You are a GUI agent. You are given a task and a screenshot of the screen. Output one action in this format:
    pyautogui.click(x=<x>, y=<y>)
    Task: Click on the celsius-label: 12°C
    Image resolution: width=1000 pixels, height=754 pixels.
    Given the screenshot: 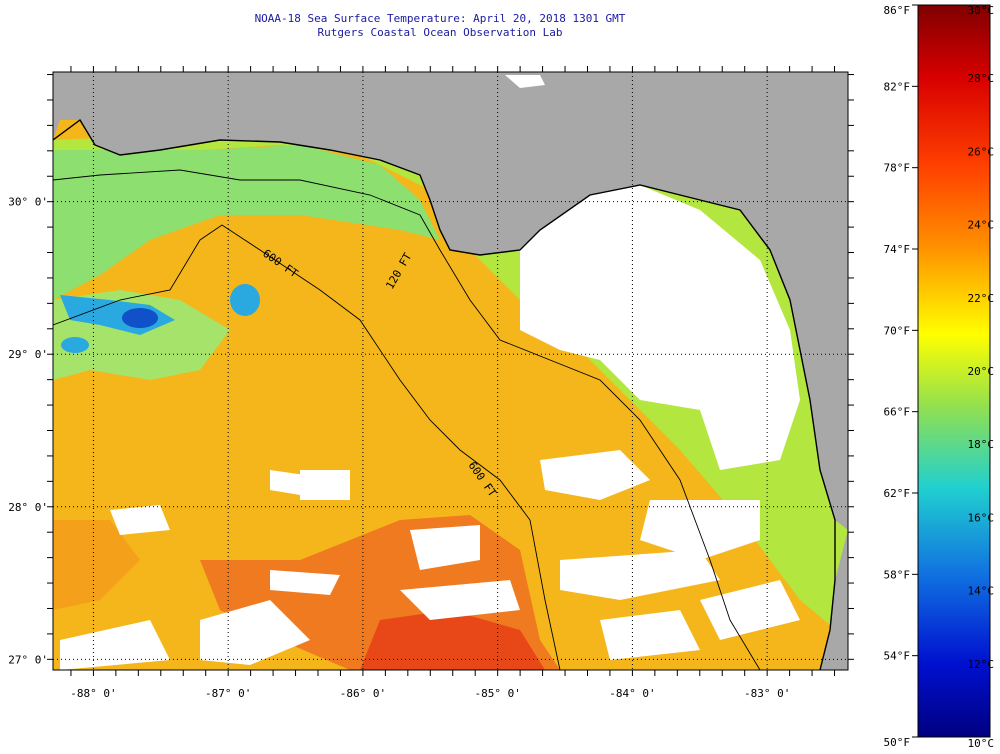 What is the action you would take?
    pyautogui.click(x=981, y=664)
    